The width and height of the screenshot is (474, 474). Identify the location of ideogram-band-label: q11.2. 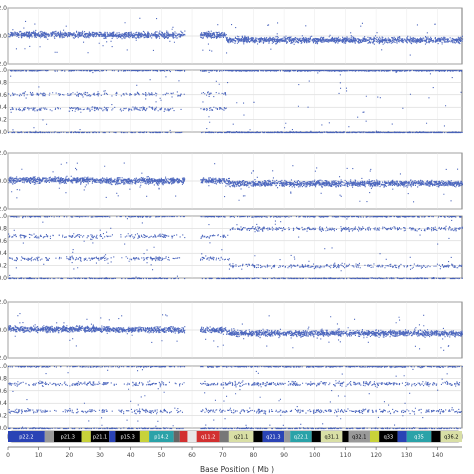
(208, 438).